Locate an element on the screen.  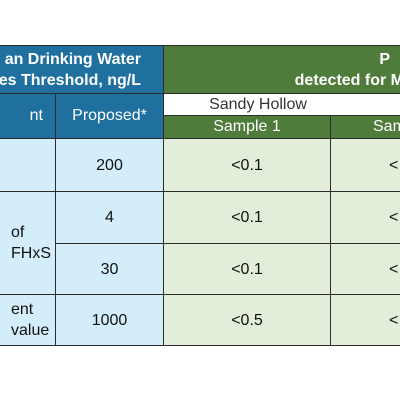
proposed-cell: 1000 is located at coordinates (109, 320).